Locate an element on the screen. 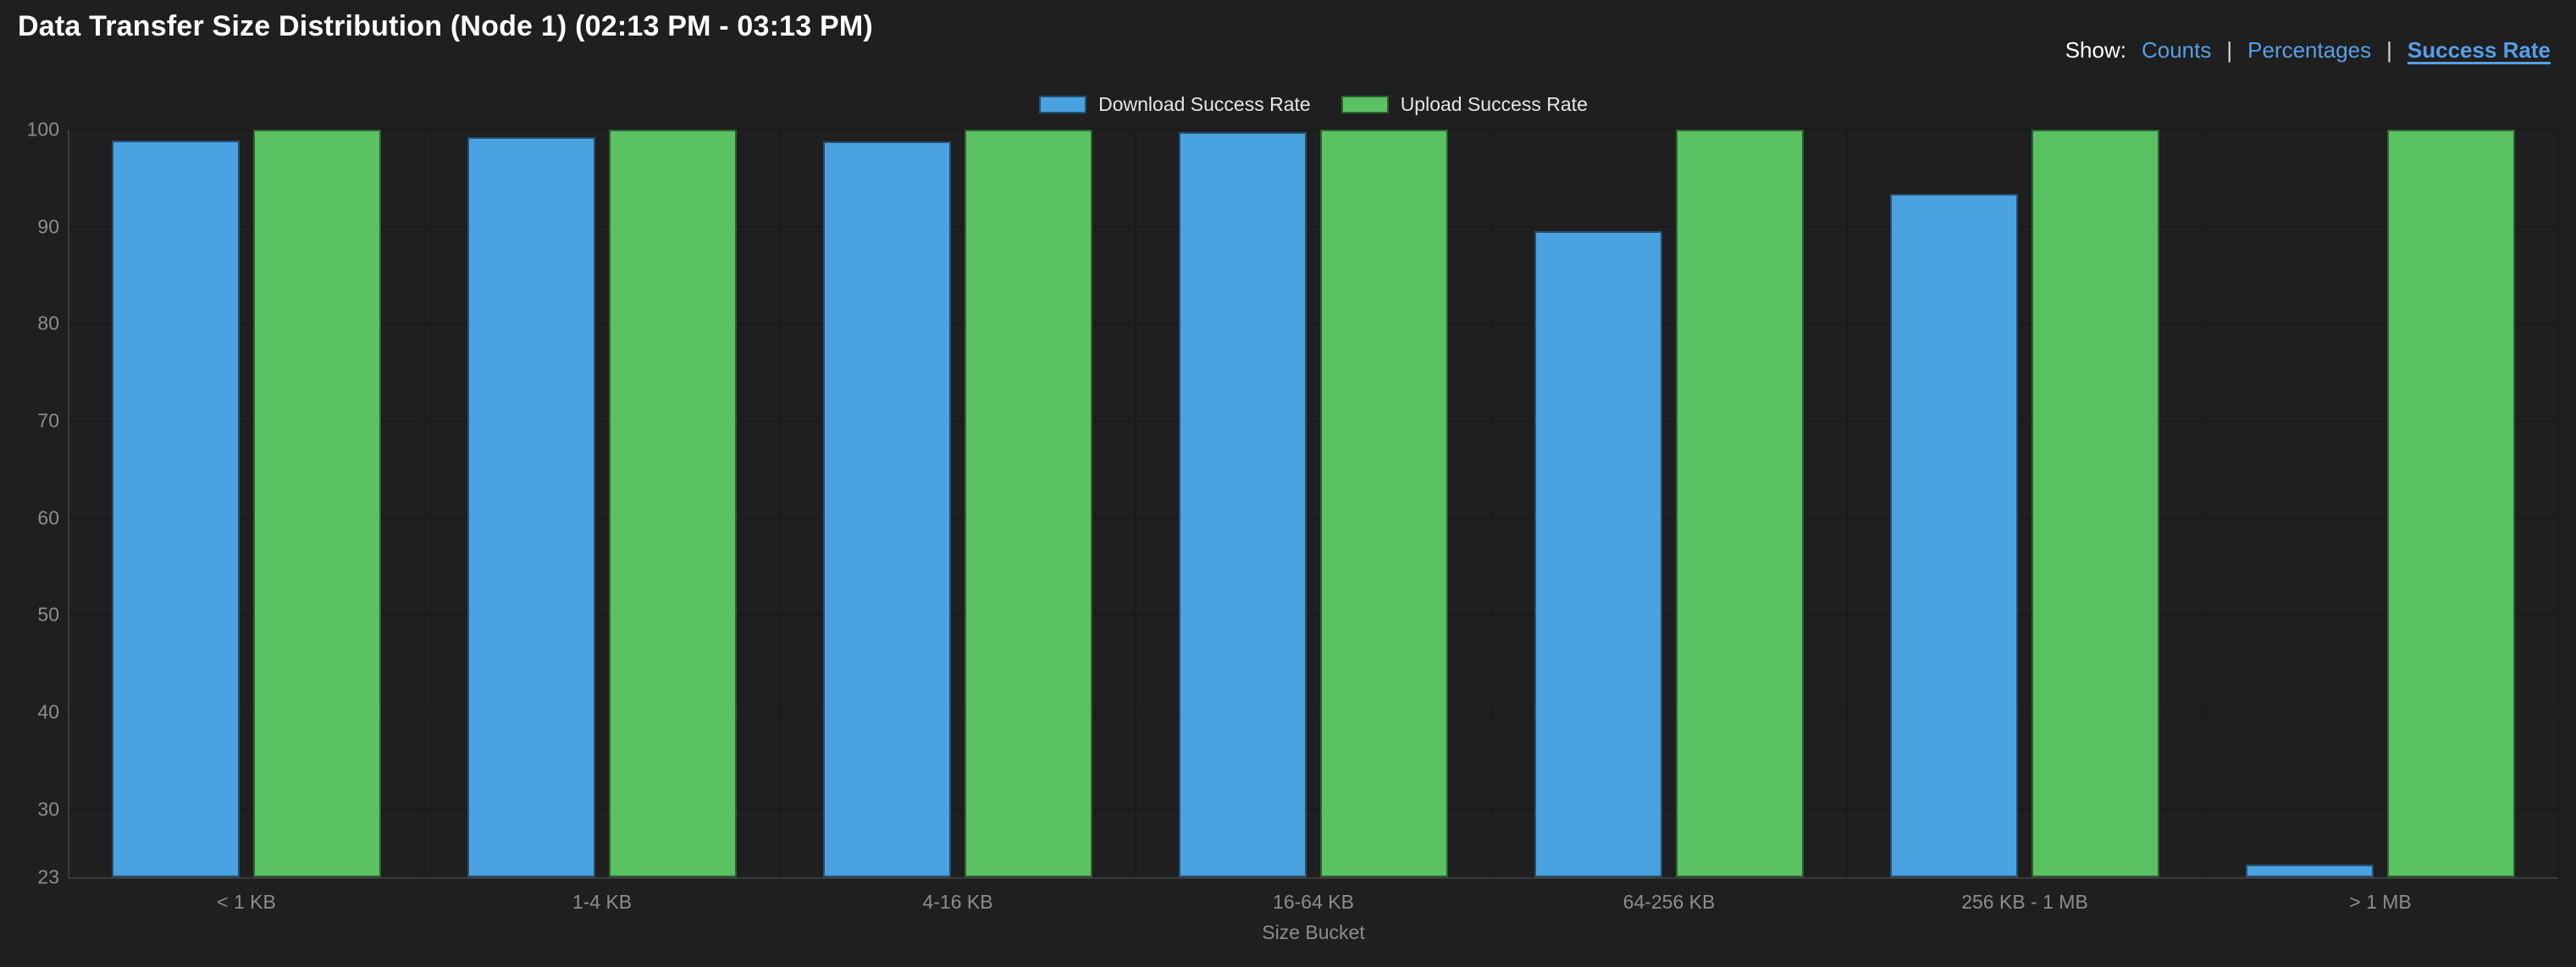 This screenshot has width=2576, height=967. upload-legend-swatch-icon is located at coordinates (1365, 104).